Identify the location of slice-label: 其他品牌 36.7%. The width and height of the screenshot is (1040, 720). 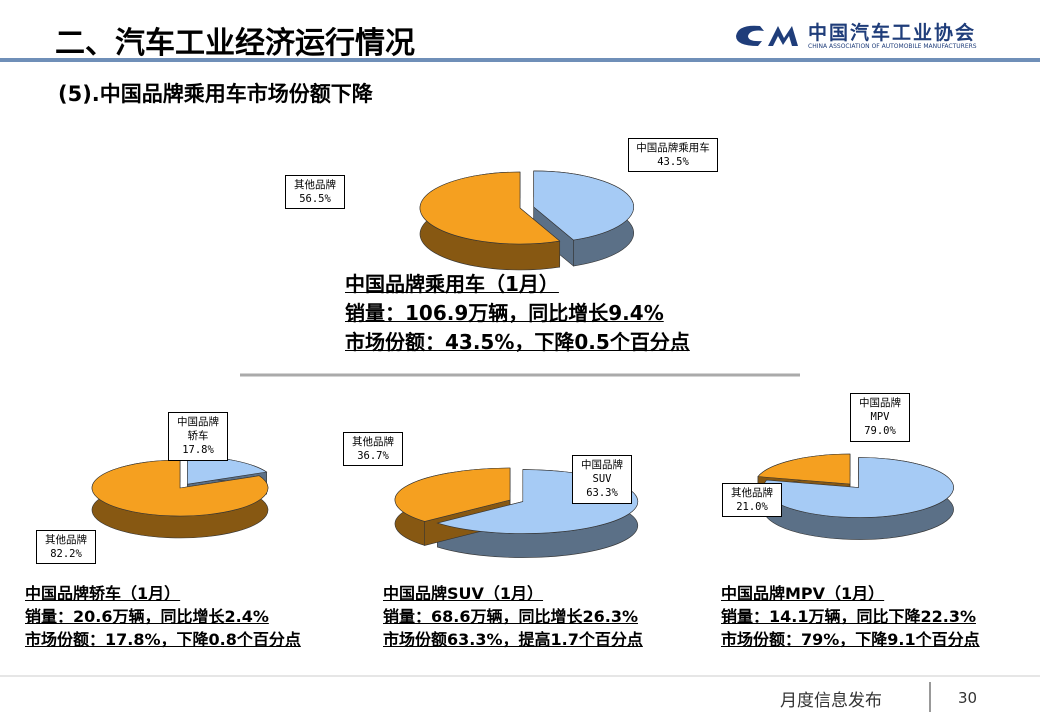
(373, 449).